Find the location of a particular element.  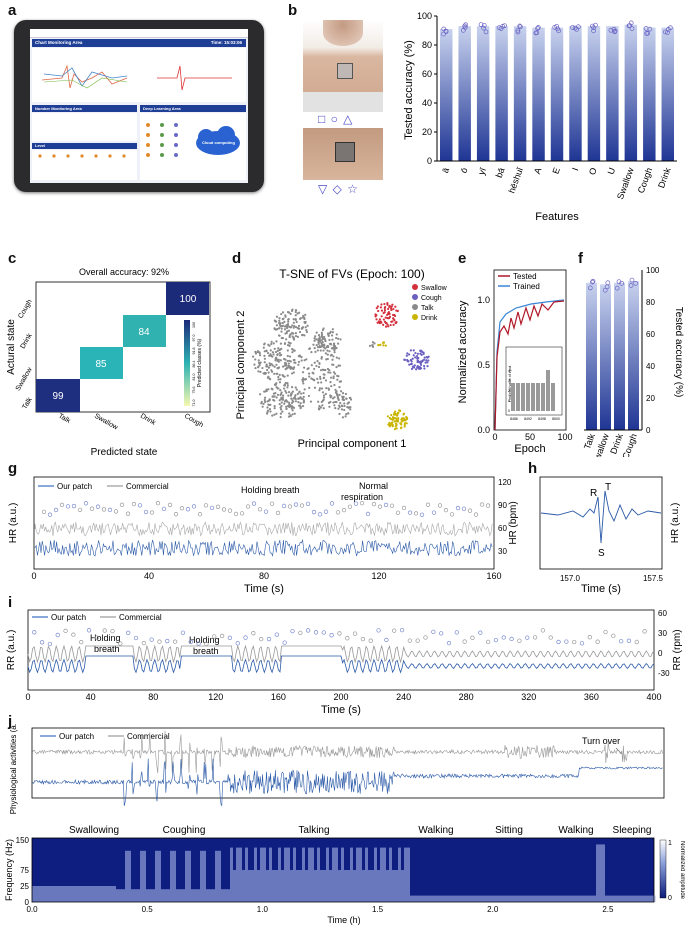

e-xtick: 0 is located at coordinates (494, 437).